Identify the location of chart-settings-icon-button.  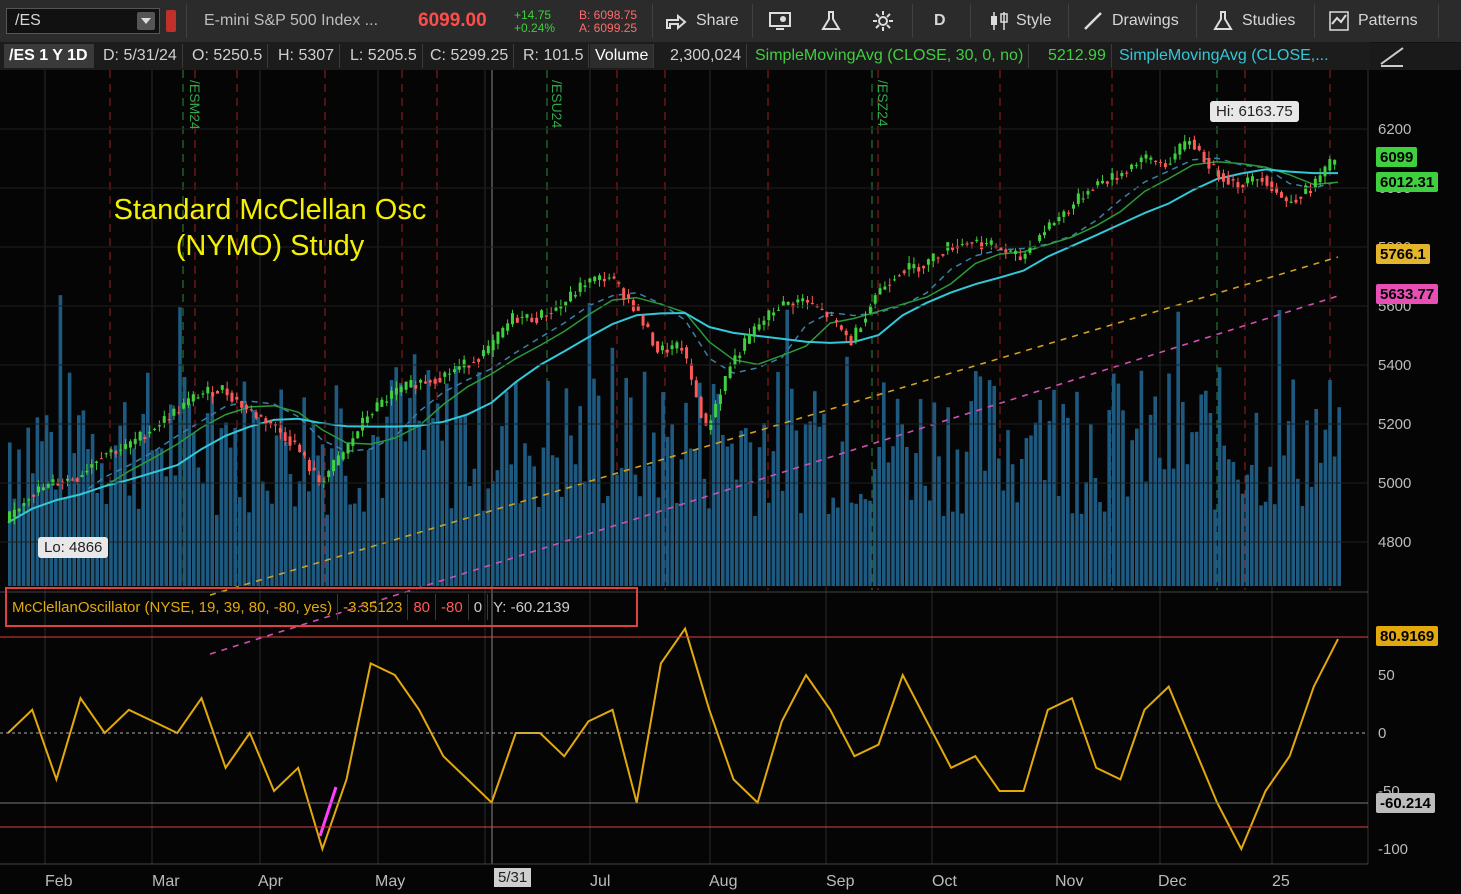
(780, 21).